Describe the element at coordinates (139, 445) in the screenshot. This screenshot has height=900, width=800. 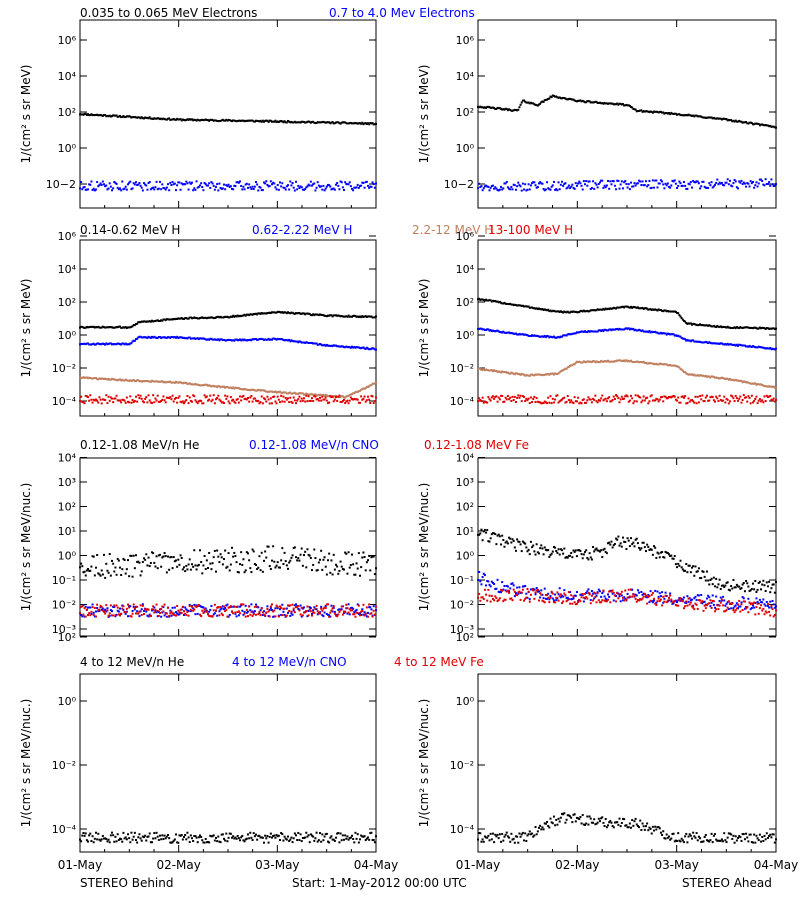
I see `legend-entry: 0.12-1.08 MeV/n He` at that location.